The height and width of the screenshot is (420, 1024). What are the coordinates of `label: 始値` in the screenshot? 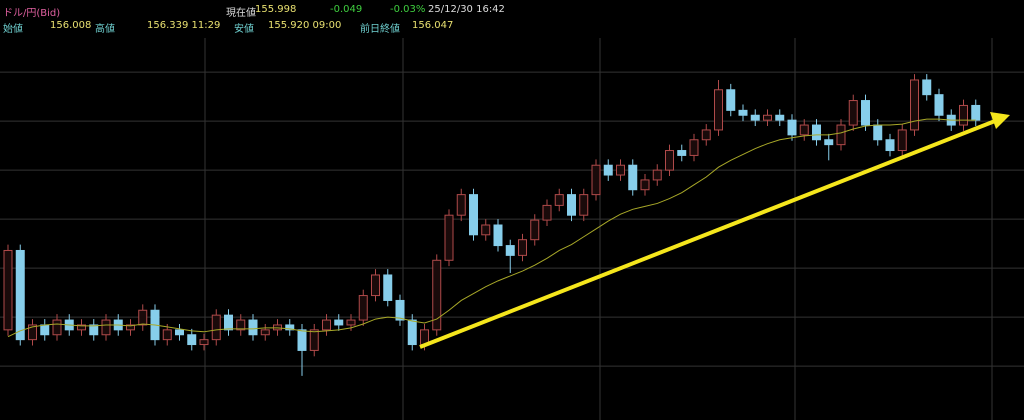 It's located at (13, 29).